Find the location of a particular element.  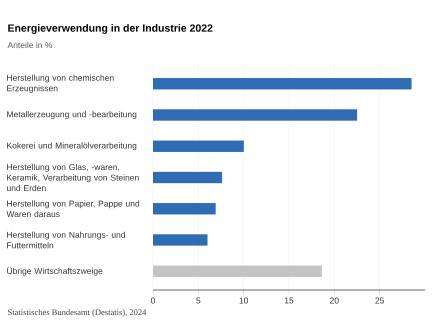

y-tick-label: Metallerzeugung und -bearbeitung is located at coordinates (71, 115).